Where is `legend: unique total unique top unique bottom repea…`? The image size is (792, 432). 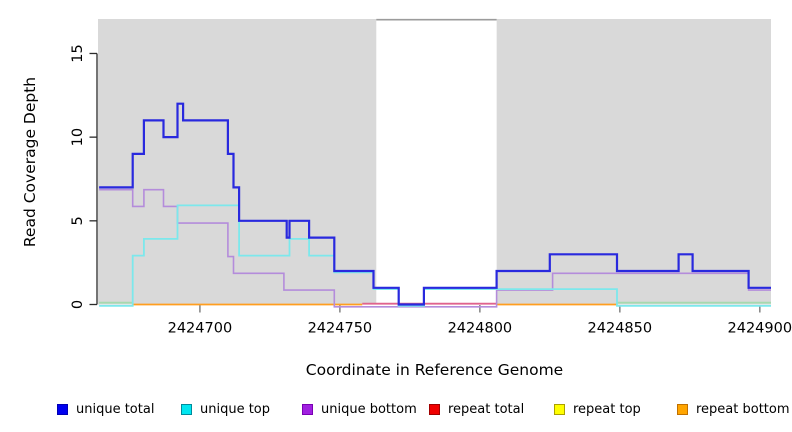
legend: unique total unique top unique bottom repea… is located at coordinates (396, 411).